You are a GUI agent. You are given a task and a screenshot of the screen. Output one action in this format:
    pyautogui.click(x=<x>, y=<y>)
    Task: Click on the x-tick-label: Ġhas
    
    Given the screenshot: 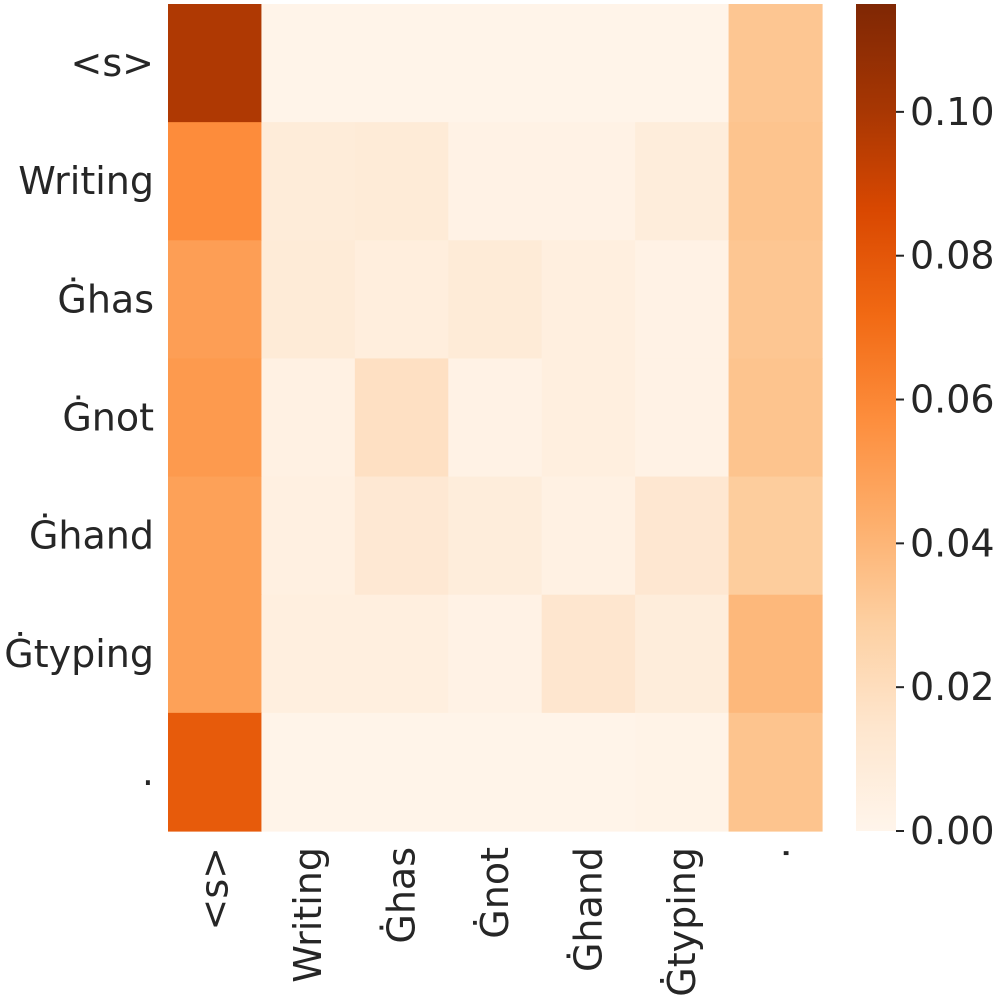 What is the action you would take?
    pyautogui.click(x=402, y=895)
    